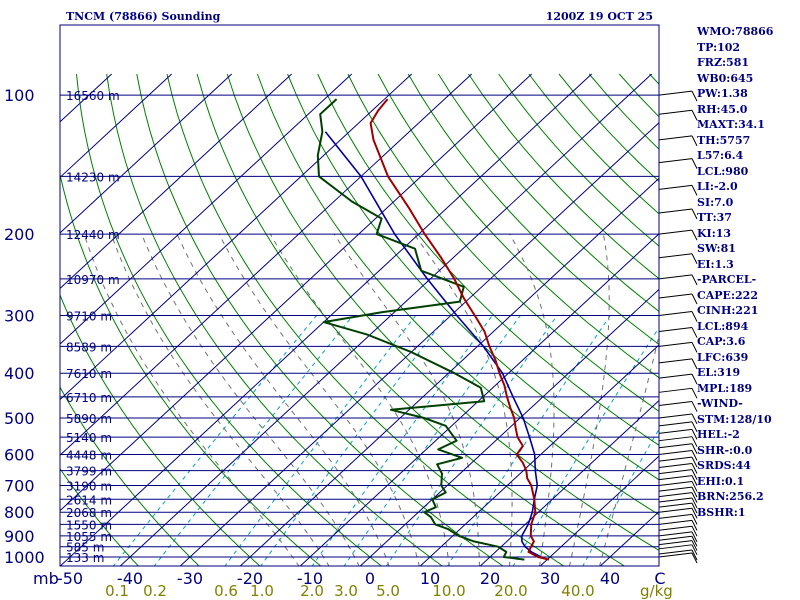  I want to click on height-label: 8589 m, so click(89, 347).